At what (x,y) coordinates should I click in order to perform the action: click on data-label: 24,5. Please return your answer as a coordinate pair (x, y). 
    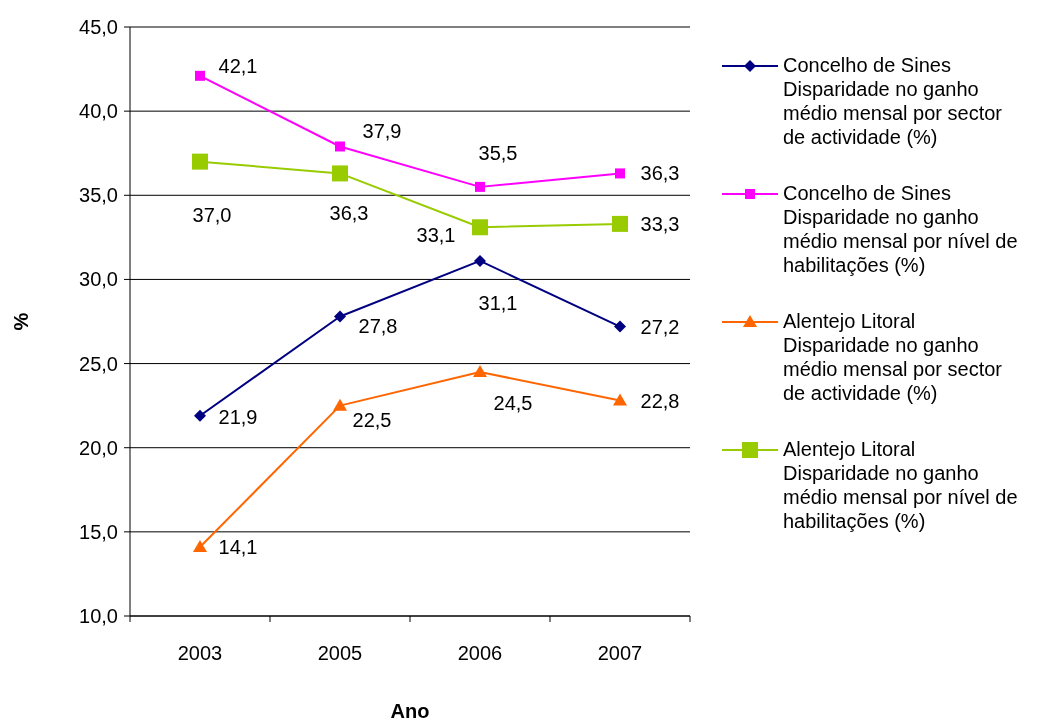
    Looking at the image, I should click on (513, 402).